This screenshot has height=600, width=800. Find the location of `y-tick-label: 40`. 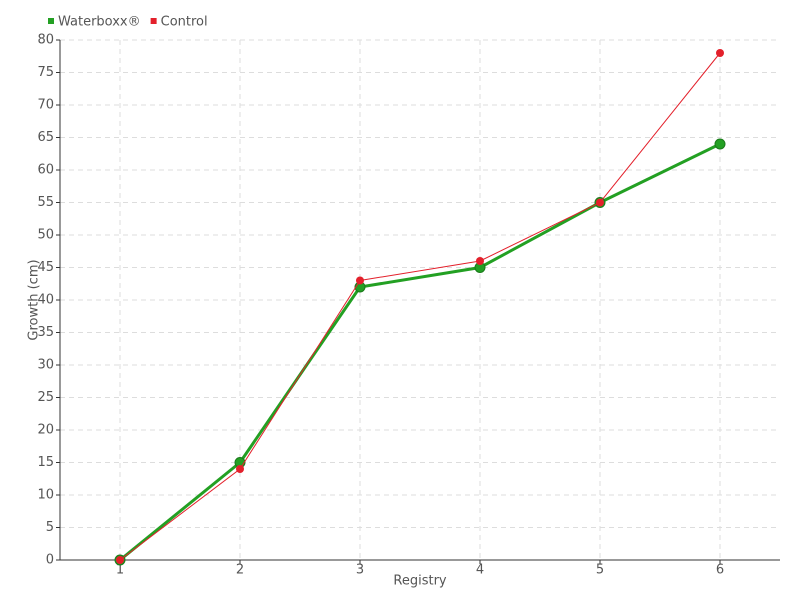

y-tick-label: 40 is located at coordinates (45, 300).